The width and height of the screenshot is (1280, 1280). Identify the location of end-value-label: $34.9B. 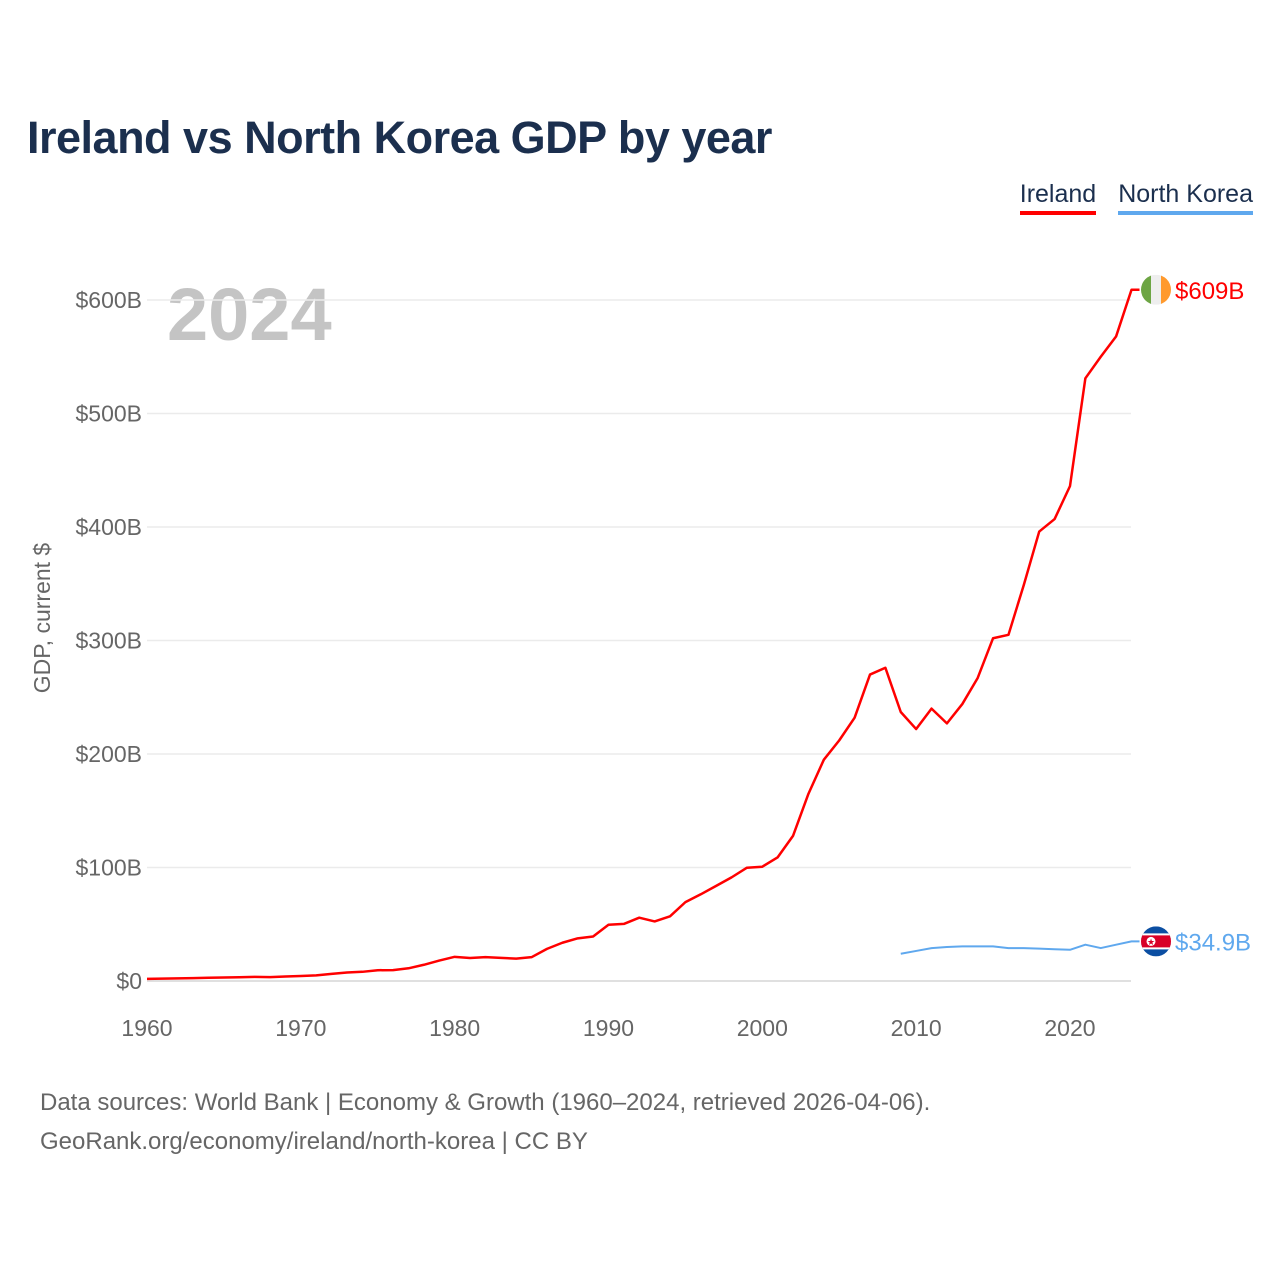
(1213, 942).